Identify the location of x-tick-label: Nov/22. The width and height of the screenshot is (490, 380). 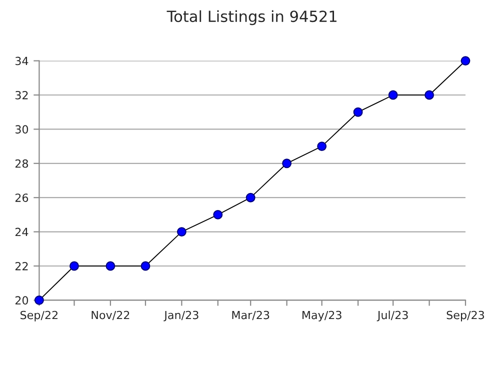
(111, 315).